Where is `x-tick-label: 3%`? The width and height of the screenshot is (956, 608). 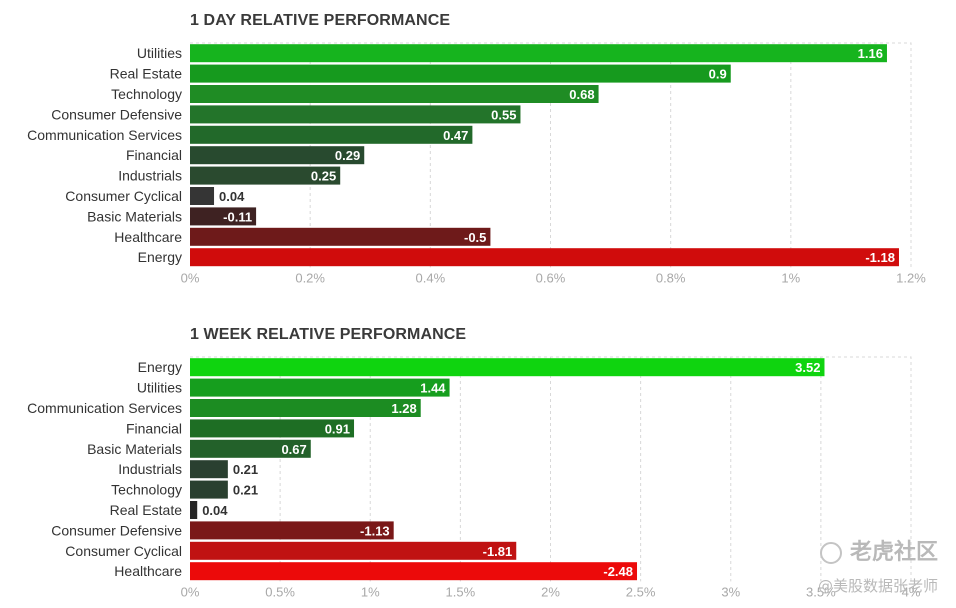 x-tick-label: 3% is located at coordinates (730, 591).